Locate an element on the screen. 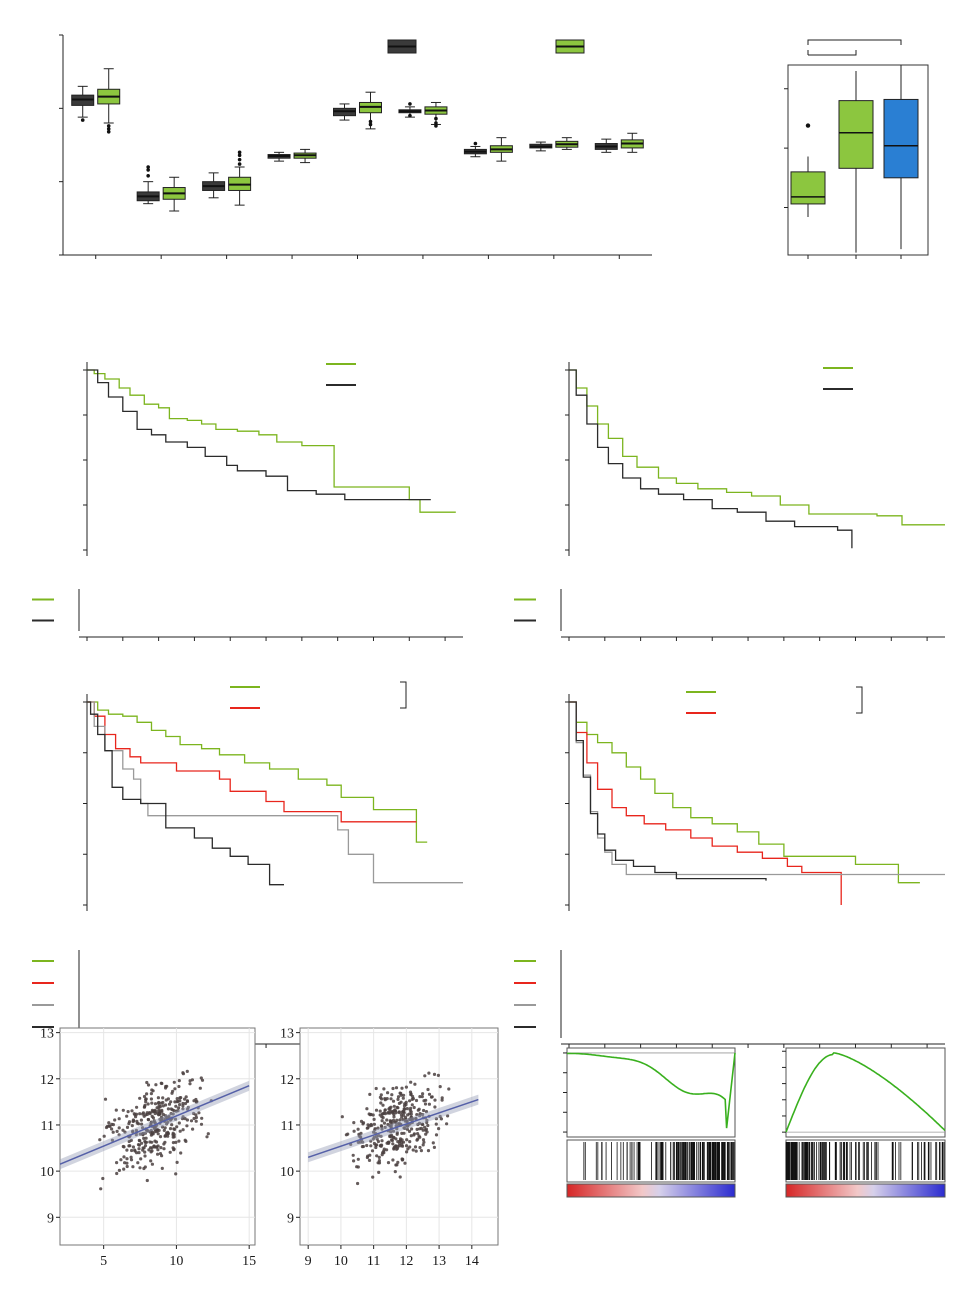 This screenshot has height=1299, width=957. panelG2-xtick-label: 9 is located at coordinates (308, 1261).